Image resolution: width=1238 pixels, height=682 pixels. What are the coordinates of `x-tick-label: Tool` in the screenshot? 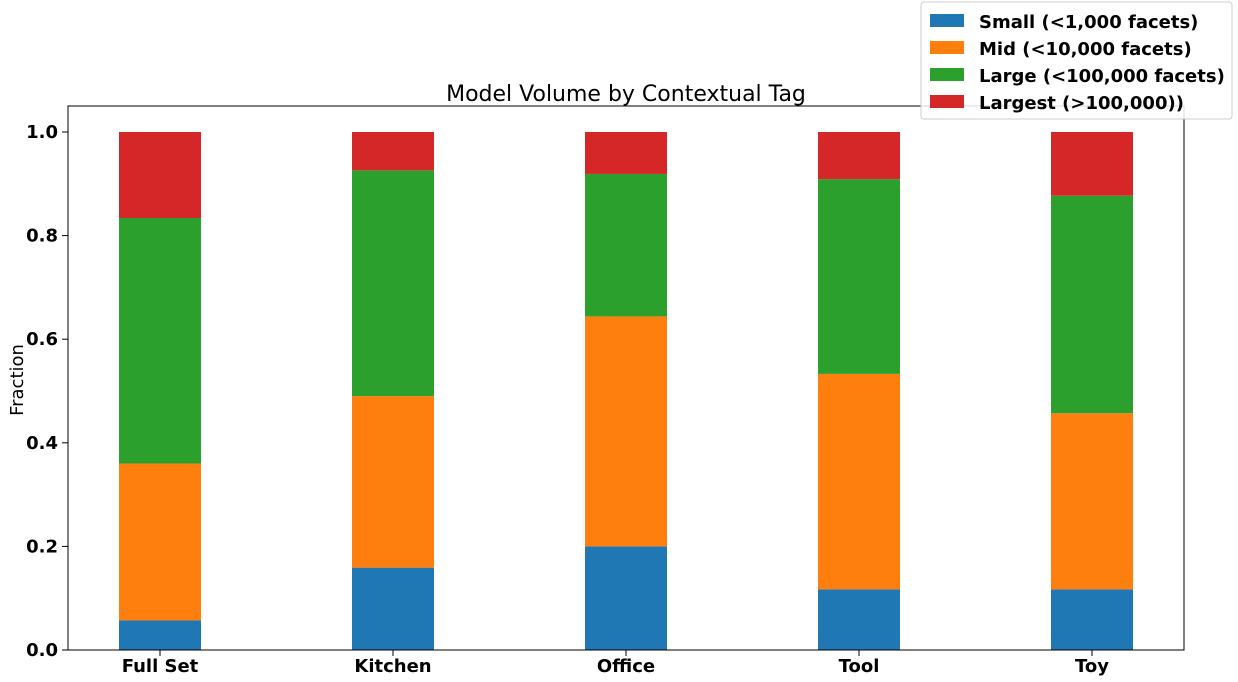 It's located at (859, 666).